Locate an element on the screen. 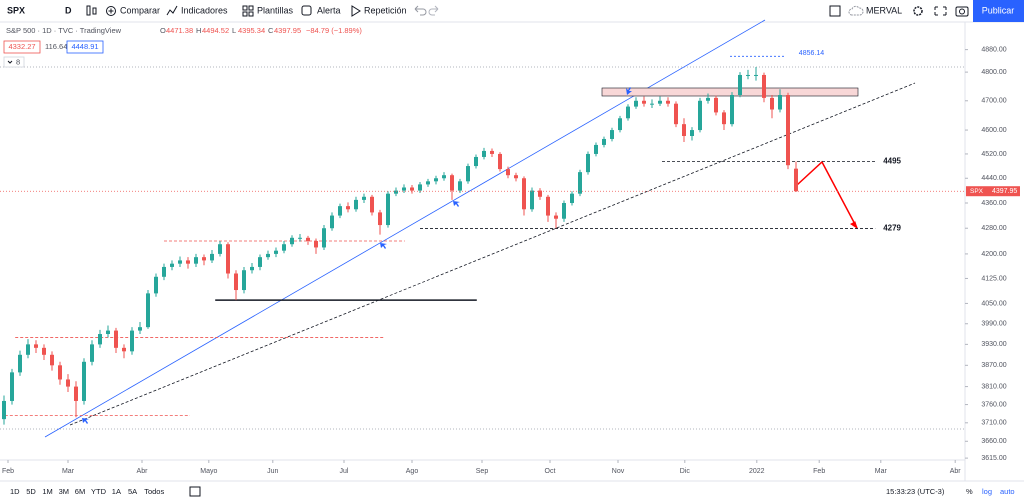  range-button: 5D is located at coordinates (31, 491).